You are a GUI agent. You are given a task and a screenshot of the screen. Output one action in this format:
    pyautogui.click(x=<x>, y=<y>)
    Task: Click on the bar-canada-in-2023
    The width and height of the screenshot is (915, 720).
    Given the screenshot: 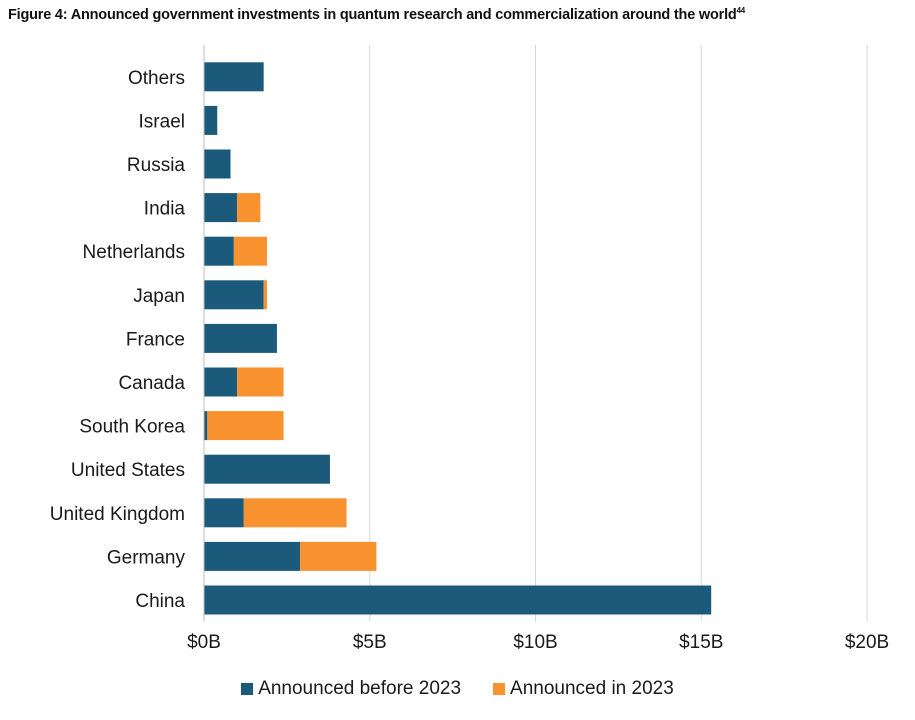 What is the action you would take?
    pyautogui.click(x=260, y=382)
    